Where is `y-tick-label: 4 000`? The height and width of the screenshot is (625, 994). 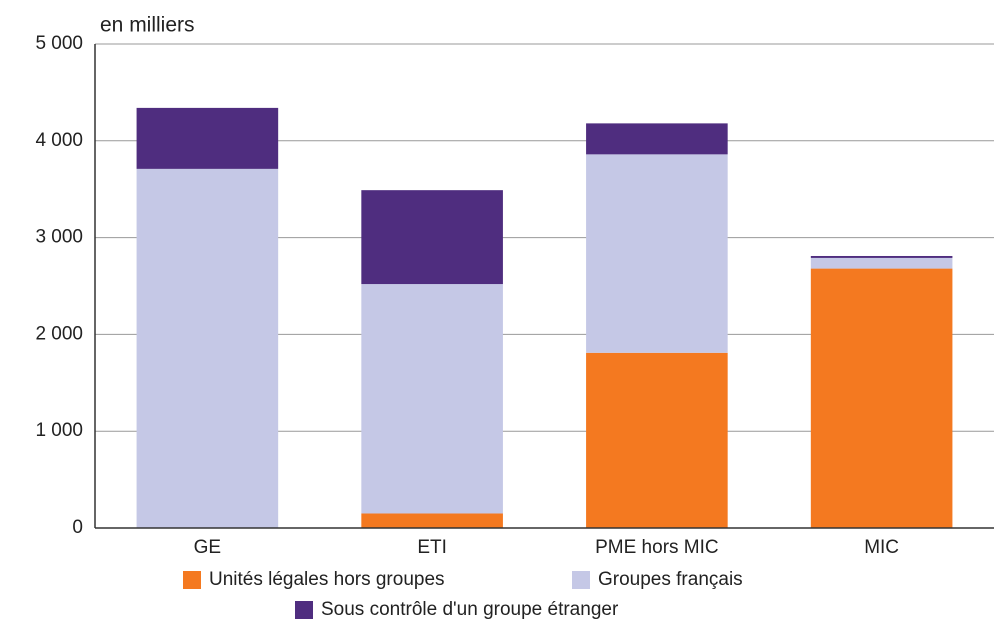 y-tick-label: 4 000 is located at coordinates (59, 140).